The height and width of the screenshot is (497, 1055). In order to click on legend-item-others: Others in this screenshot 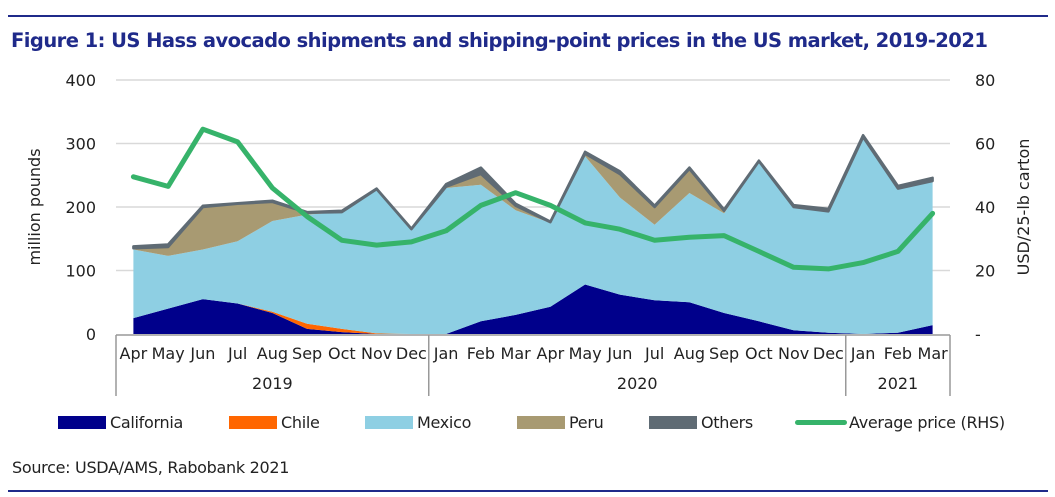, I will do `click(701, 422)`.